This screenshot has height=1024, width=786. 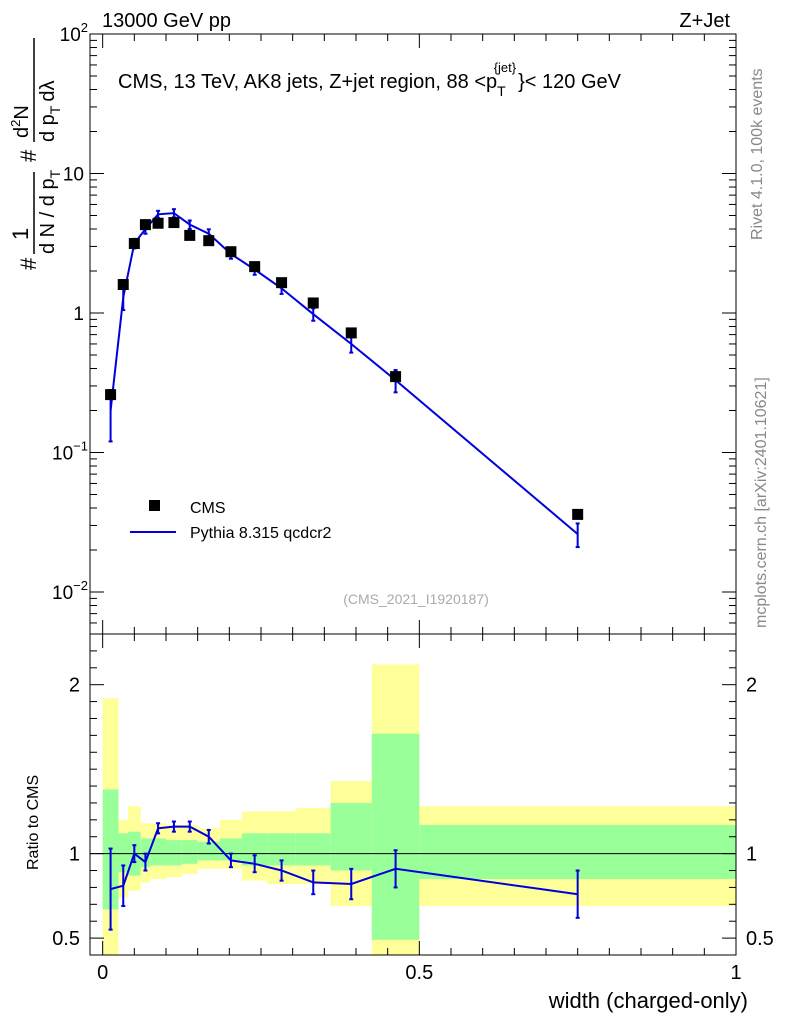 I want to click on ratio-tick-label-right: 1, so click(x=751, y=855).